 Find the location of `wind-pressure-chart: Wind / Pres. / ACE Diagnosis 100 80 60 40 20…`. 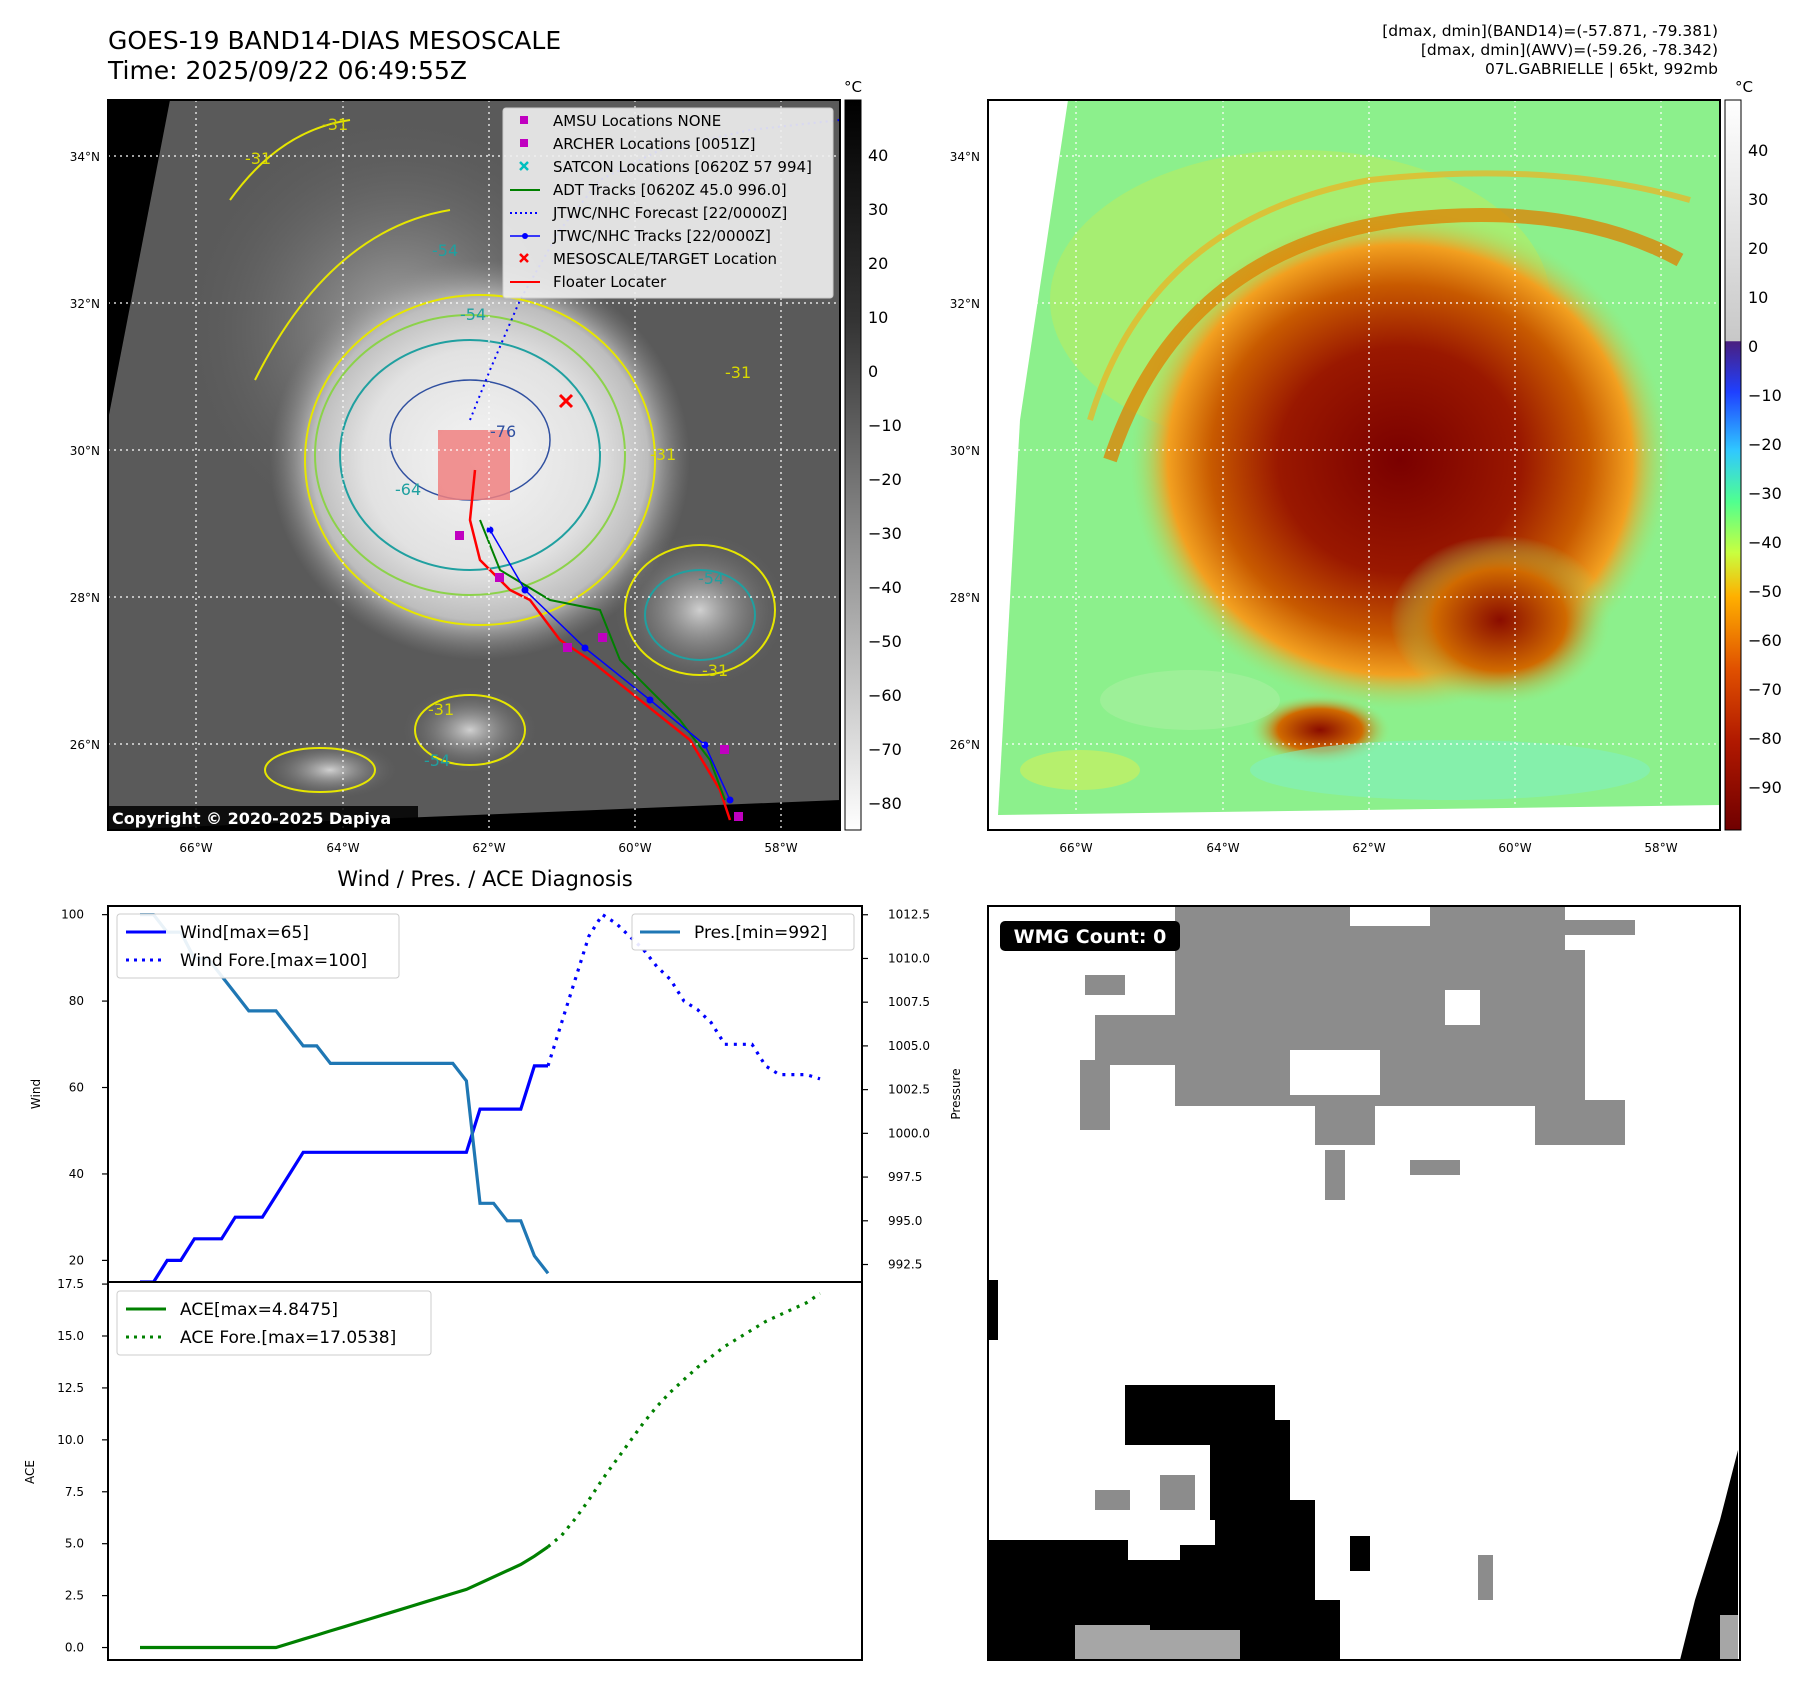

wind-pressure-chart: Wind / Pres. / ACE Diagnosis 100 80 60 40 20… is located at coordinates (496, 1075).